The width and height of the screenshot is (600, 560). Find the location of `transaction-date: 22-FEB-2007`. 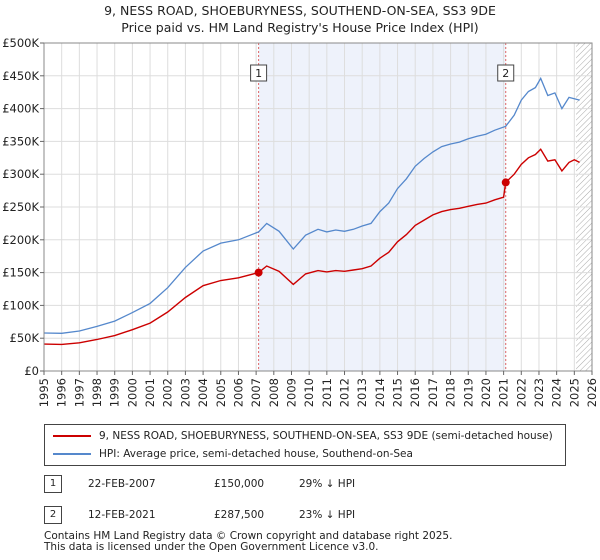

transaction-date: 22-FEB-2007 is located at coordinates (122, 484).